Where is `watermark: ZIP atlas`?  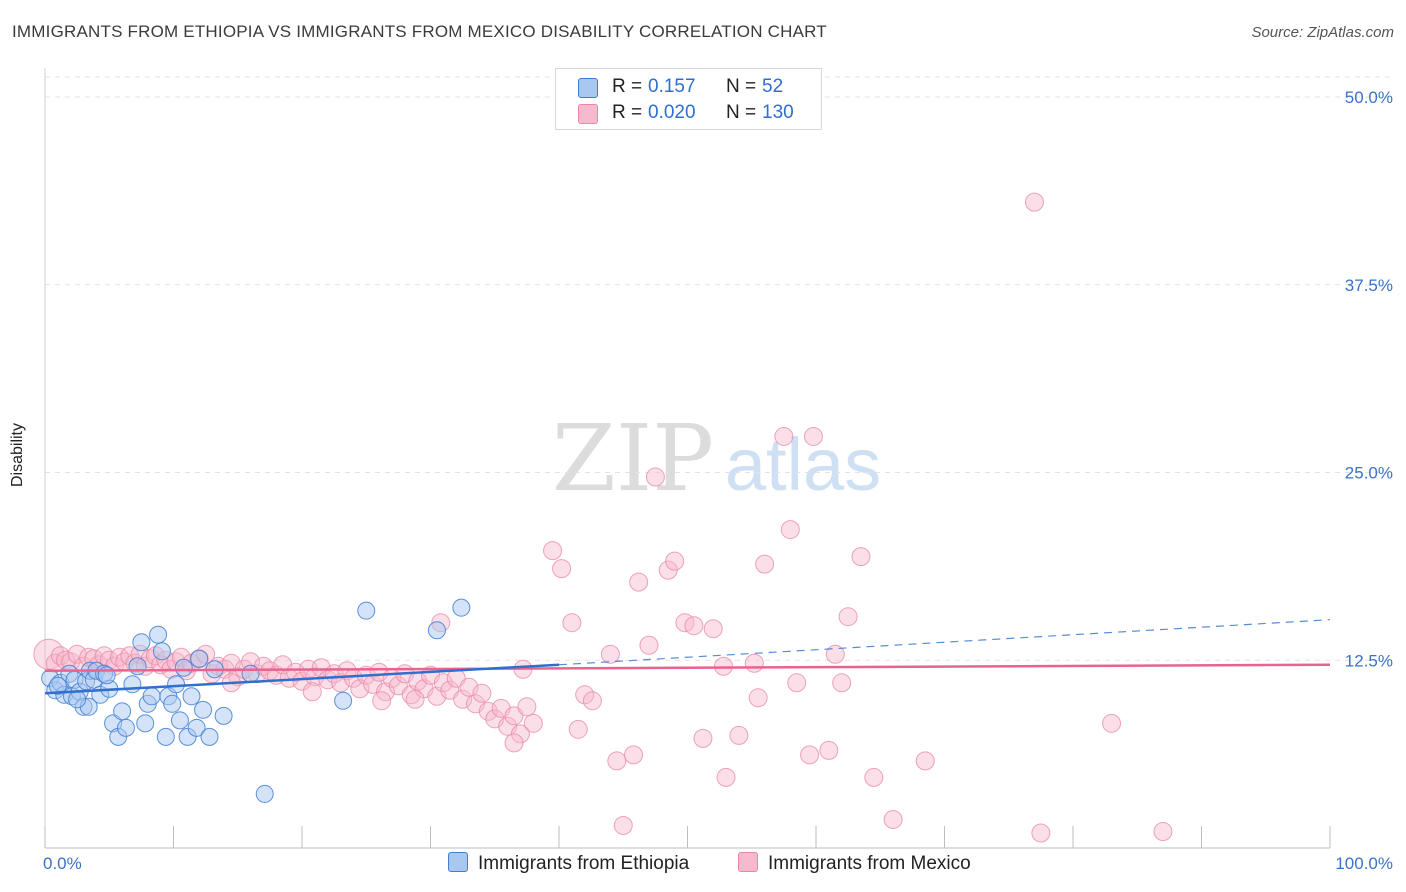 watermark: ZIP atlas is located at coordinates (716, 458).